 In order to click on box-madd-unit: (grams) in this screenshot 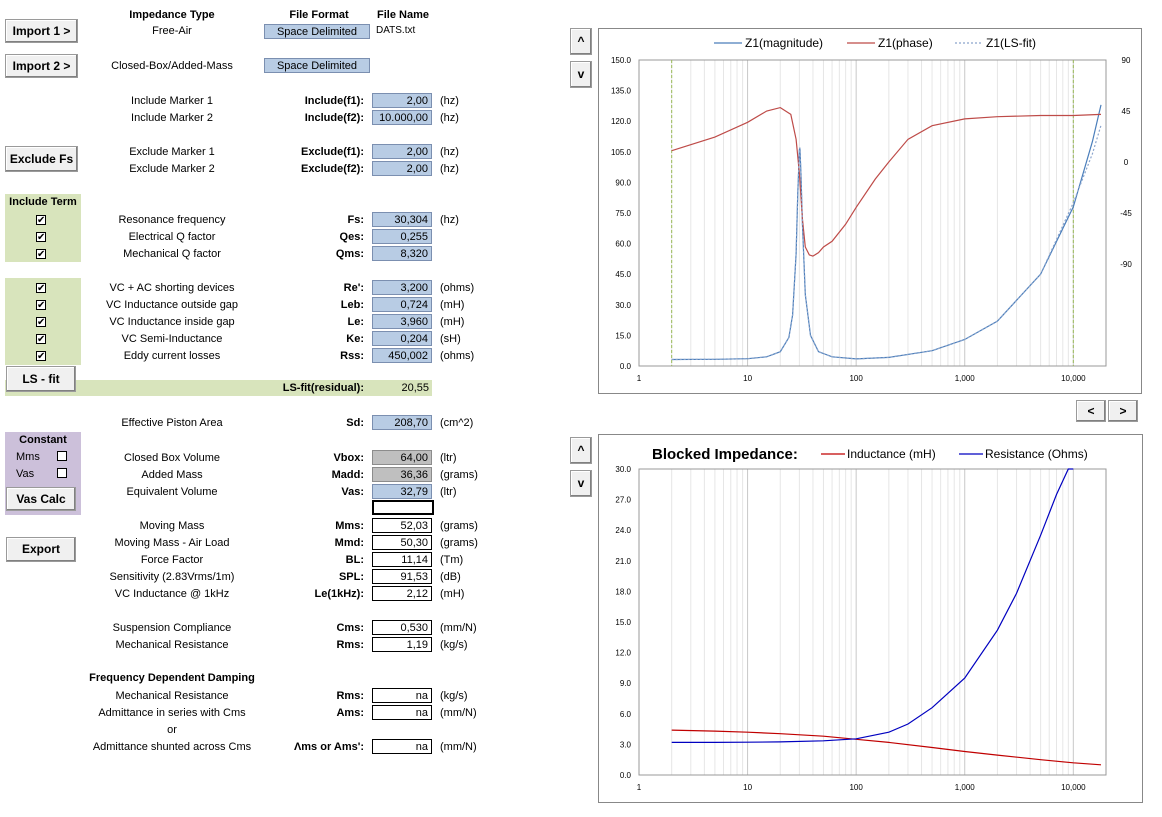, I will do `click(459, 475)`.